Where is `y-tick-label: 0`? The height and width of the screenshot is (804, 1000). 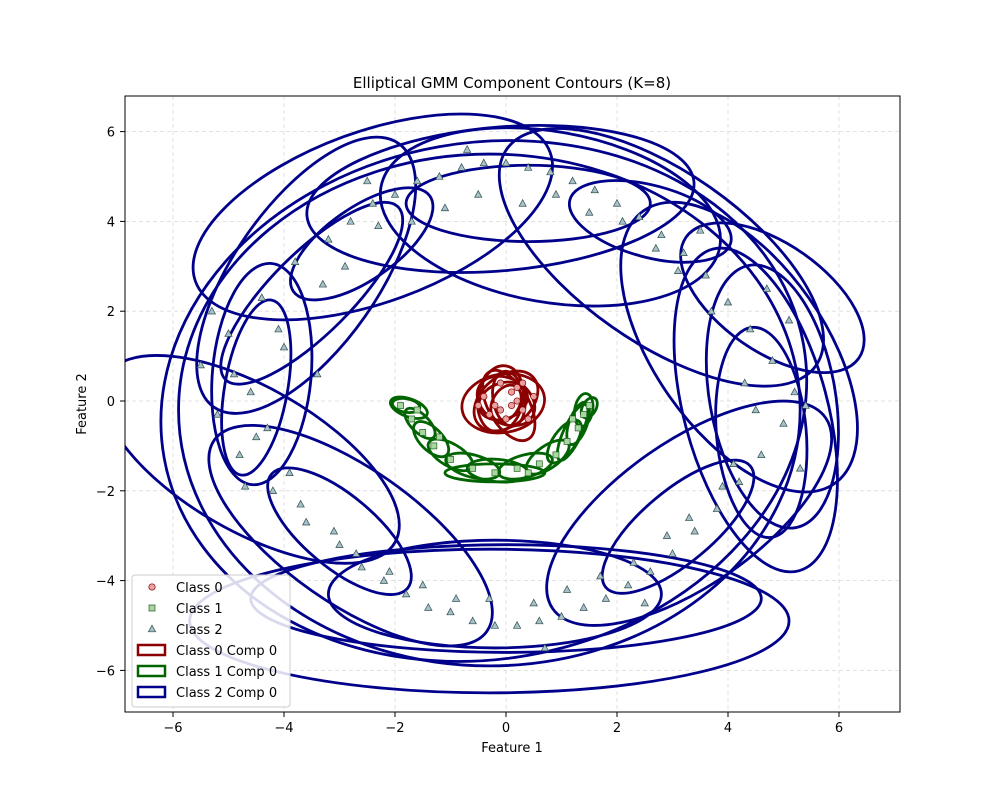 y-tick-label: 0 is located at coordinates (111, 402).